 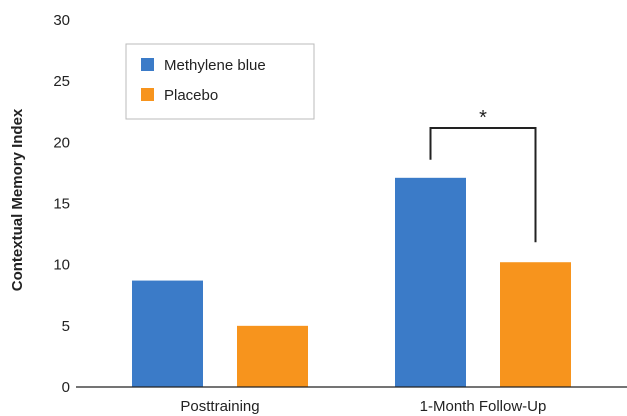 I want to click on y-tick-label: 15, so click(x=61, y=204).